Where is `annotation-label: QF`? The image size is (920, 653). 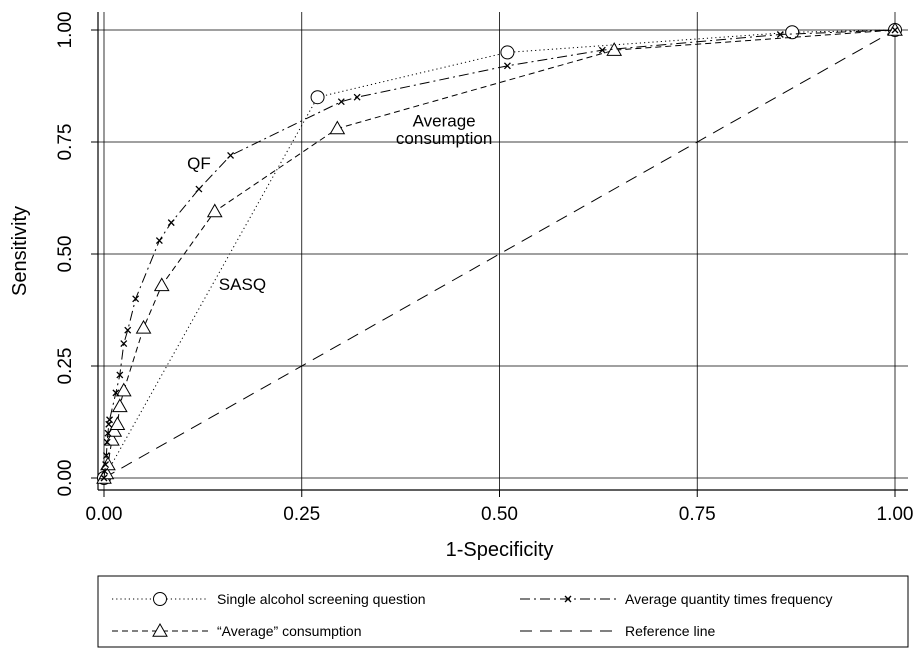 annotation-label: QF is located at coordinates (199, 163).